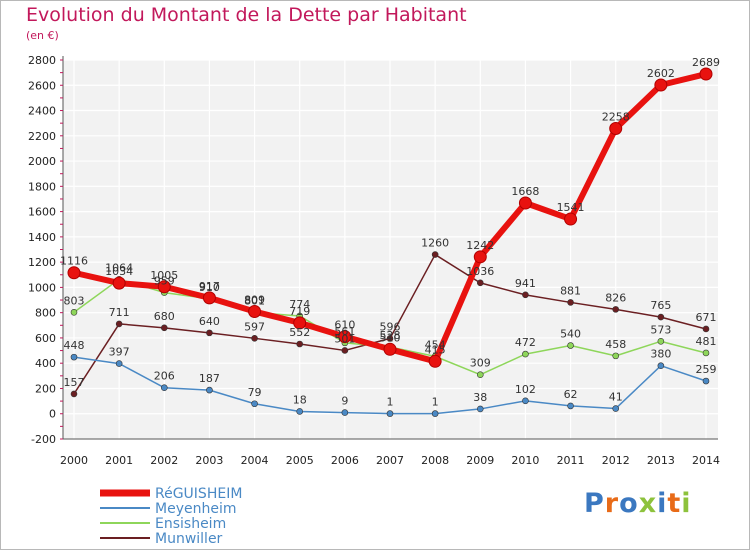 This screenshot has height=550, width=750. Describe the element at coordinates (43, 439) in the screenshot. I see `y-tick-label: -200` at that location.